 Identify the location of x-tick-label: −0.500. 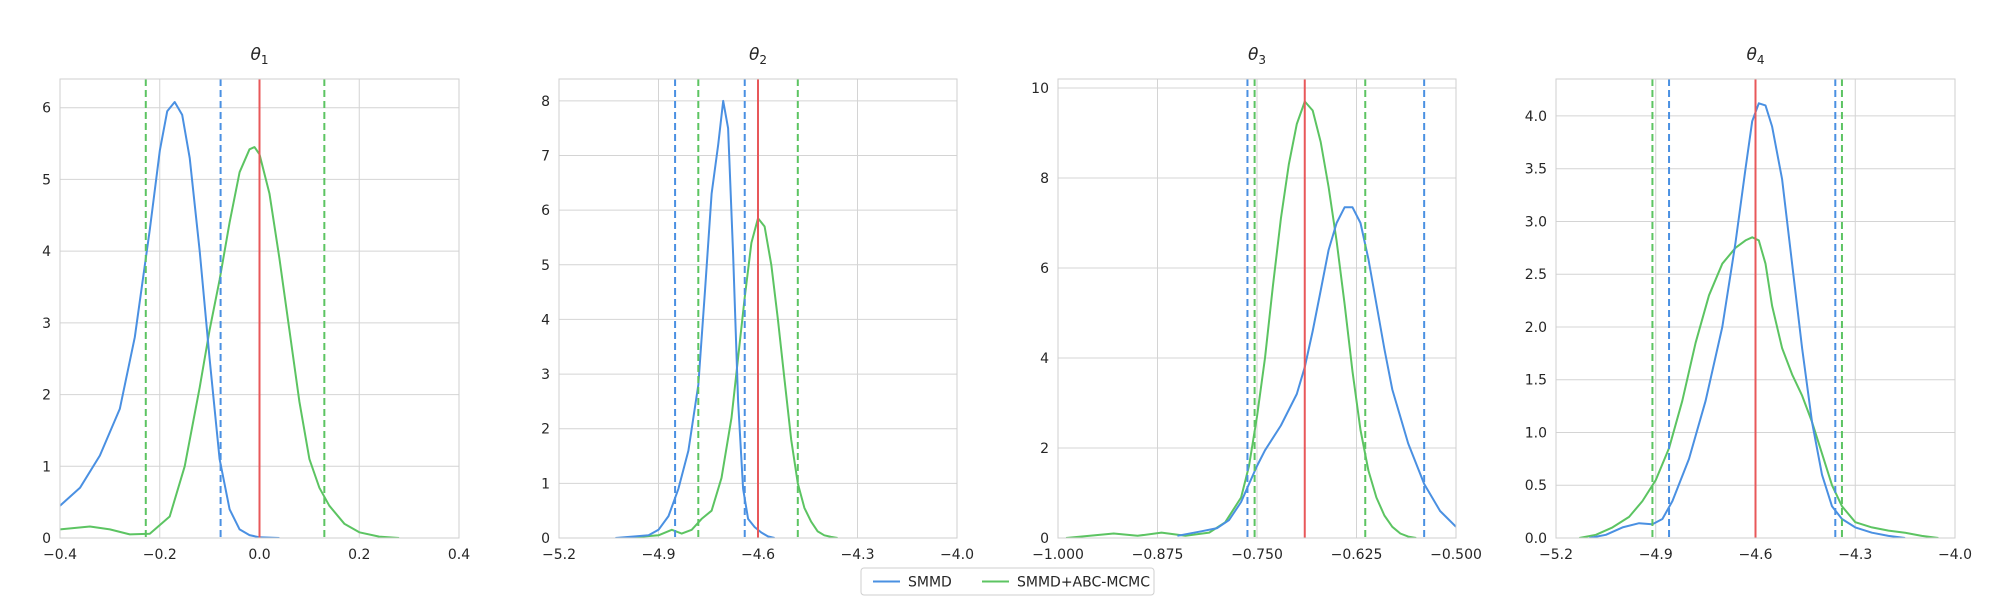
(1456, 555).